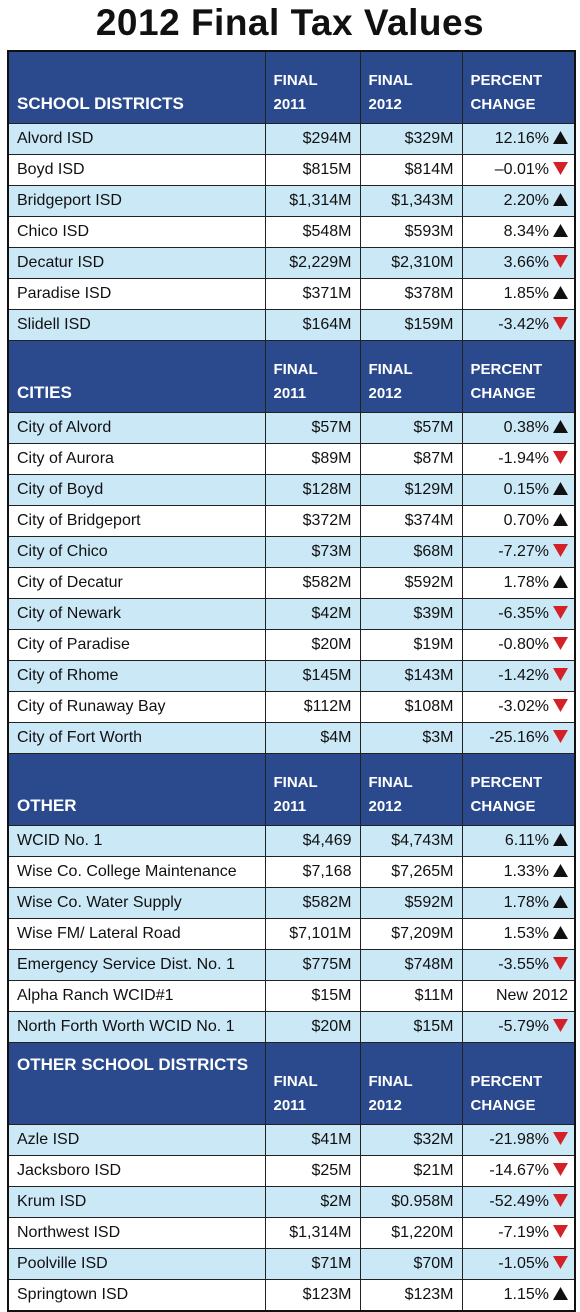 The width and height of the screenshot is (580, 1312). What do you see at coordinates (411, 614) in the screenshot?
I see `final-2012: $39M` at bounding box center [411, 614].